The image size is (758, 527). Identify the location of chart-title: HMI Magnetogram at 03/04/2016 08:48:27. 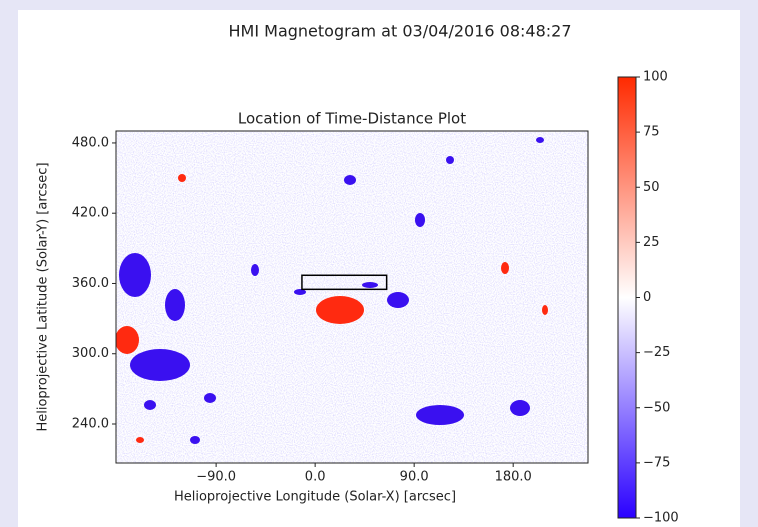
(400, 31).